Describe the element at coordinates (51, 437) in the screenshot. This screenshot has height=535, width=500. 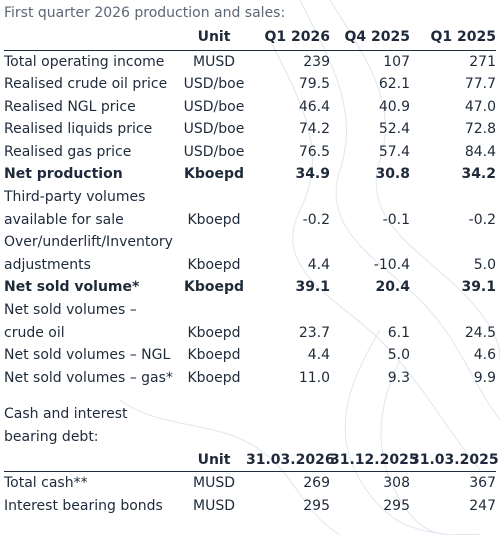
I see `section-title-line2: bearing debt:` at that location.